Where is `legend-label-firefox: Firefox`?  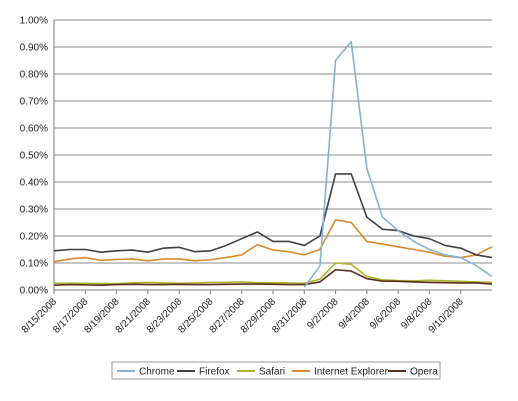
legend-label-firefox: Firefox is located at coordinates (214, 372).